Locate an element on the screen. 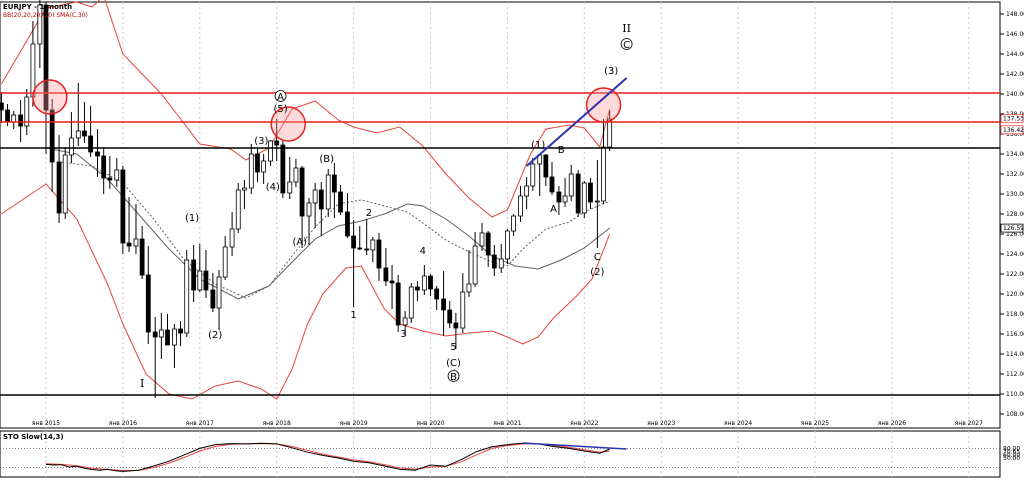 The image size is (1024, 483). wave-label: A is located at coordinates (553, 209).